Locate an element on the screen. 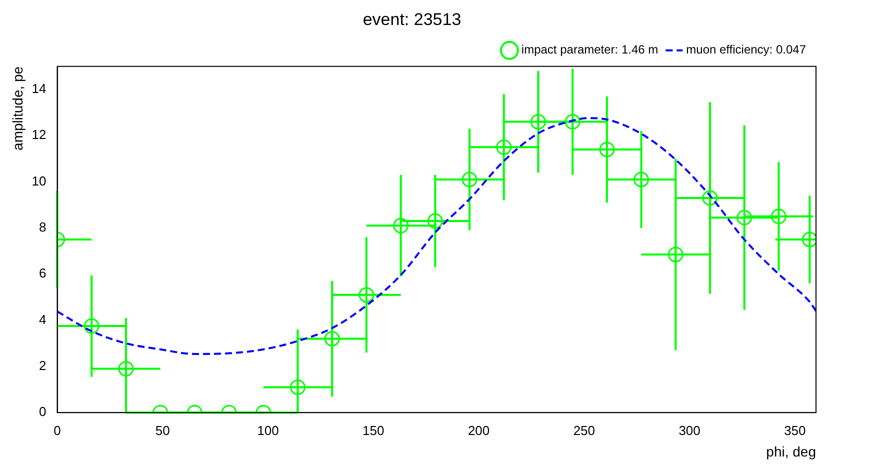  y-tick-label: 4 is located at coordinates (42, 319).